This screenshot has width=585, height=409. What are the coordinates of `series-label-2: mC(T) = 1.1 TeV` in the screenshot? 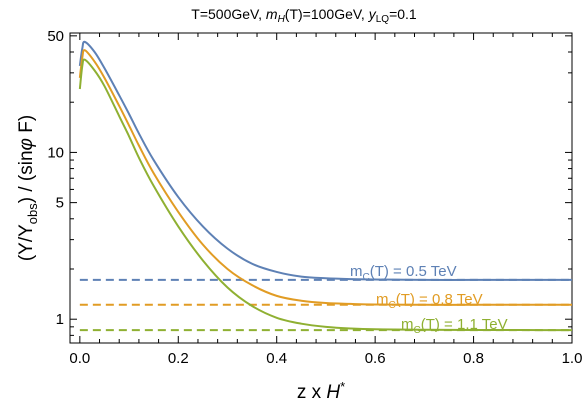 It's located at (454, 326).